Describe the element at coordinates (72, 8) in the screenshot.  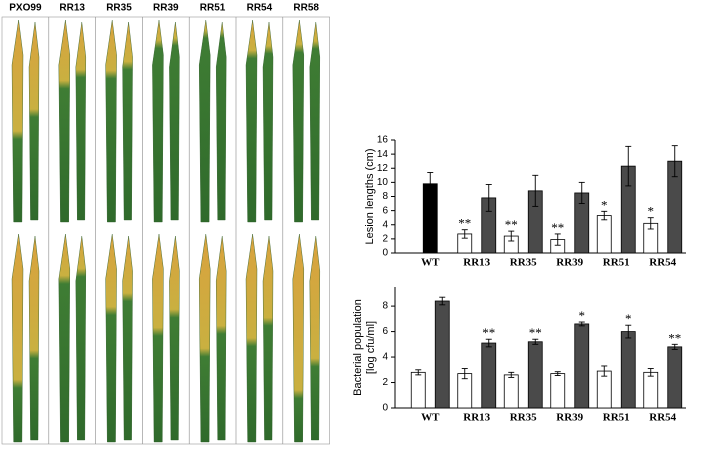
I see `photo-label: RR13` at that location.